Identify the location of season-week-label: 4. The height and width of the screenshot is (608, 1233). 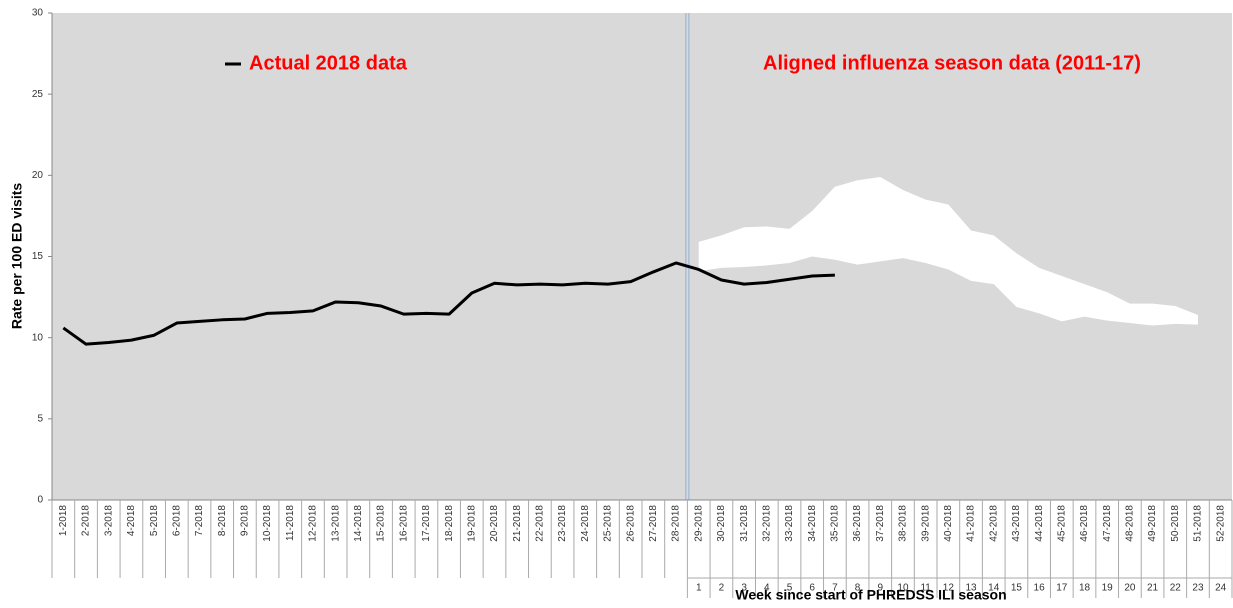
(767, 588).